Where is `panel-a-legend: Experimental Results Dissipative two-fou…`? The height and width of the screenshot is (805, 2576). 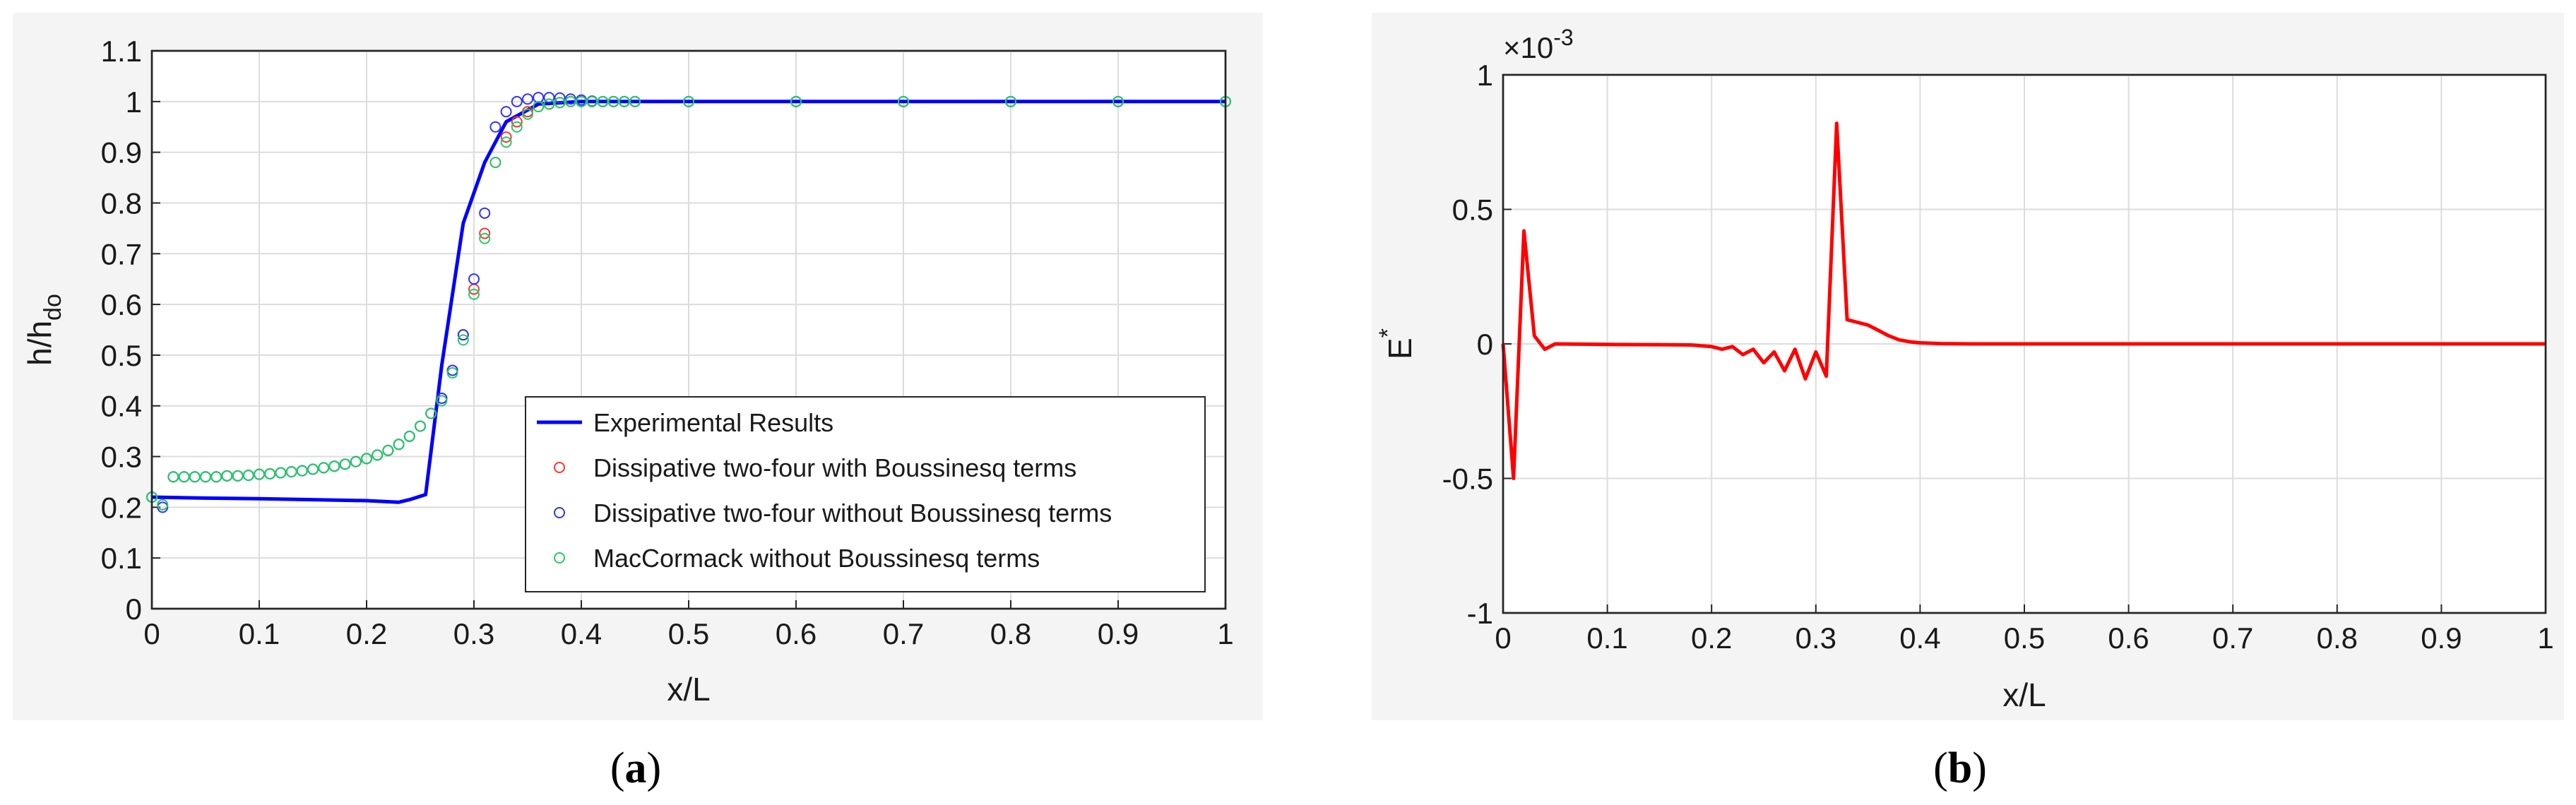 panel-a-legend: Experimental Results Dissipative two-fou… is located at coordinates (865, 494).